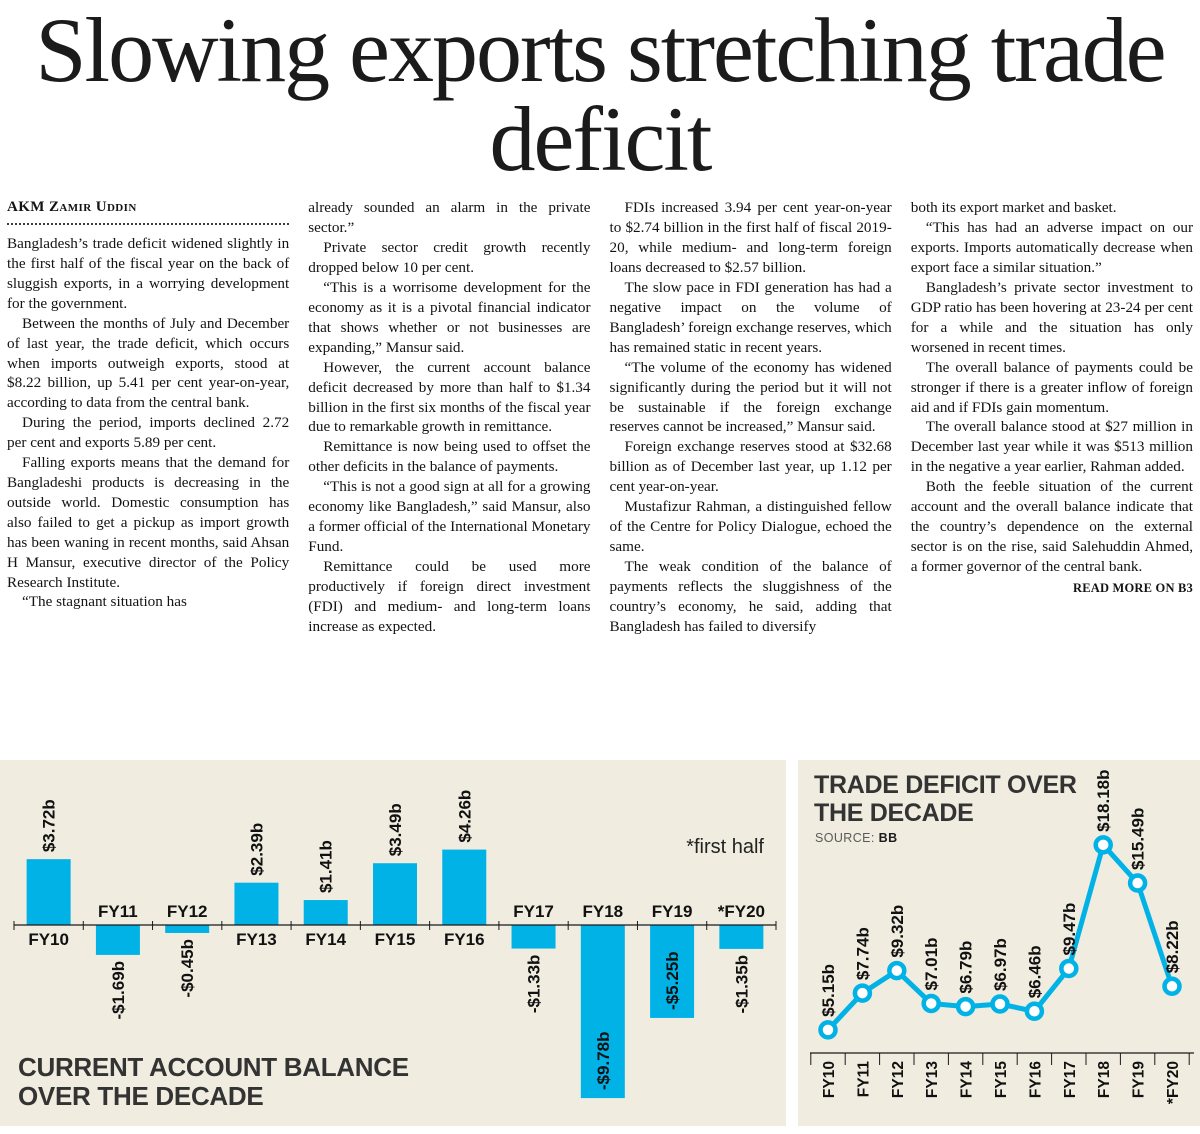  Describe the element at coordinates (863, 1079) in the screenshot. I see `line-category-label: FY11` at that location.